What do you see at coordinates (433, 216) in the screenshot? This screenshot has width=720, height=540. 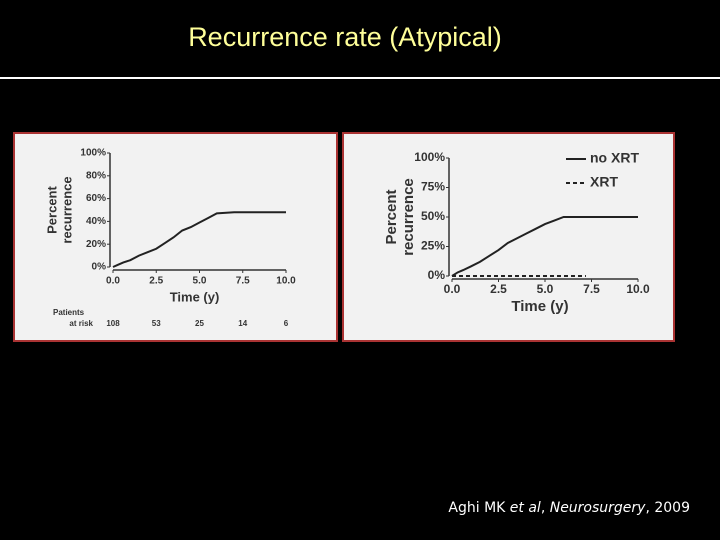 I see `y-tick-label: 50%` at bounding box center [433, 216].